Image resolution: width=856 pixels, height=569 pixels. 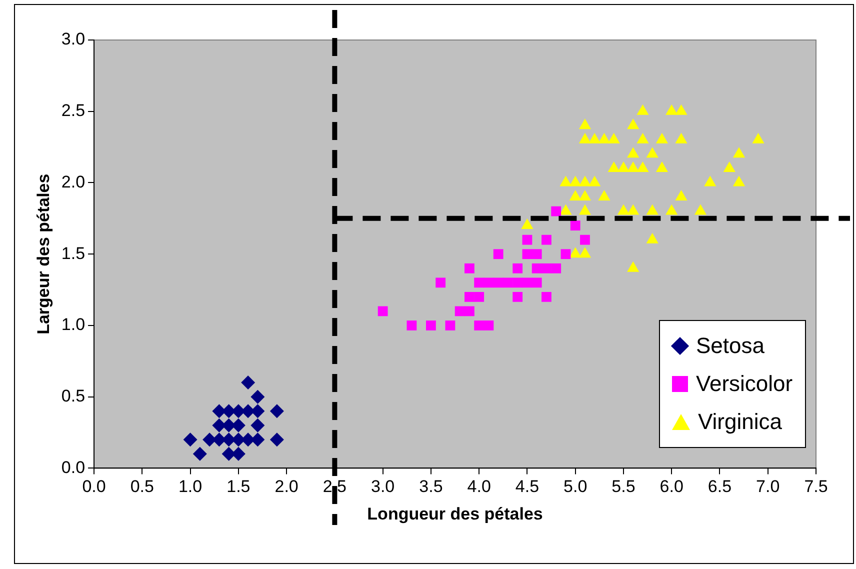 What do you see at coordinates (142, 486) in the screenshot?
I see `x-tick-label: 0.5` at bounding box center [142, 486].